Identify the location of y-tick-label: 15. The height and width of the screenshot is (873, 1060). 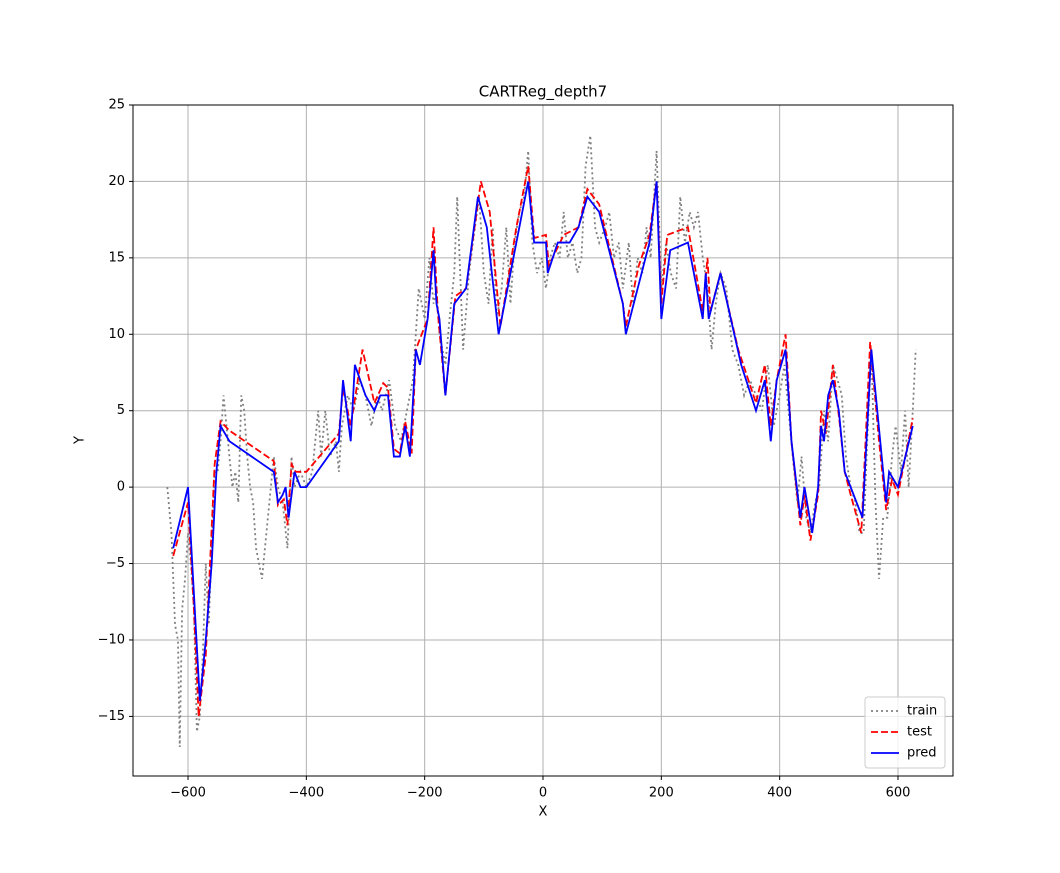
(116, 257).